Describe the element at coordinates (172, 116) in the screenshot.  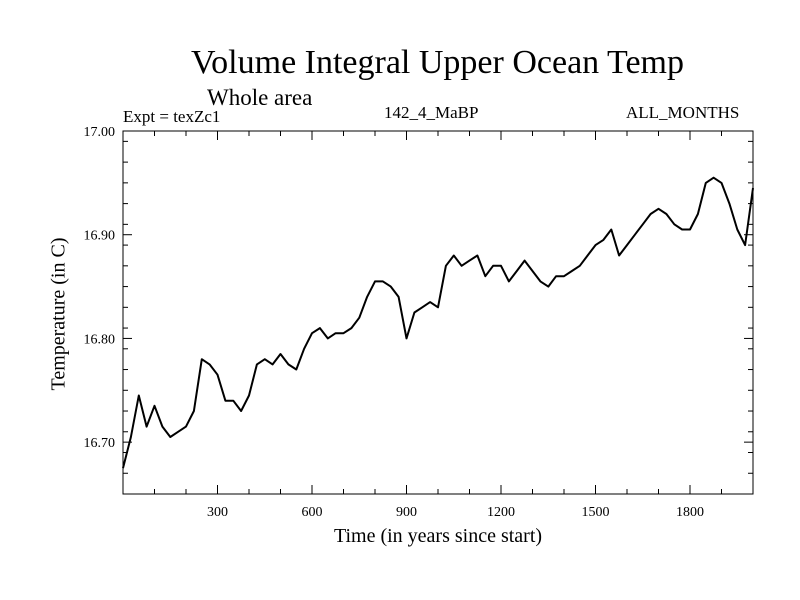
I see `experiment-label: Expt = texZc1` at that location.